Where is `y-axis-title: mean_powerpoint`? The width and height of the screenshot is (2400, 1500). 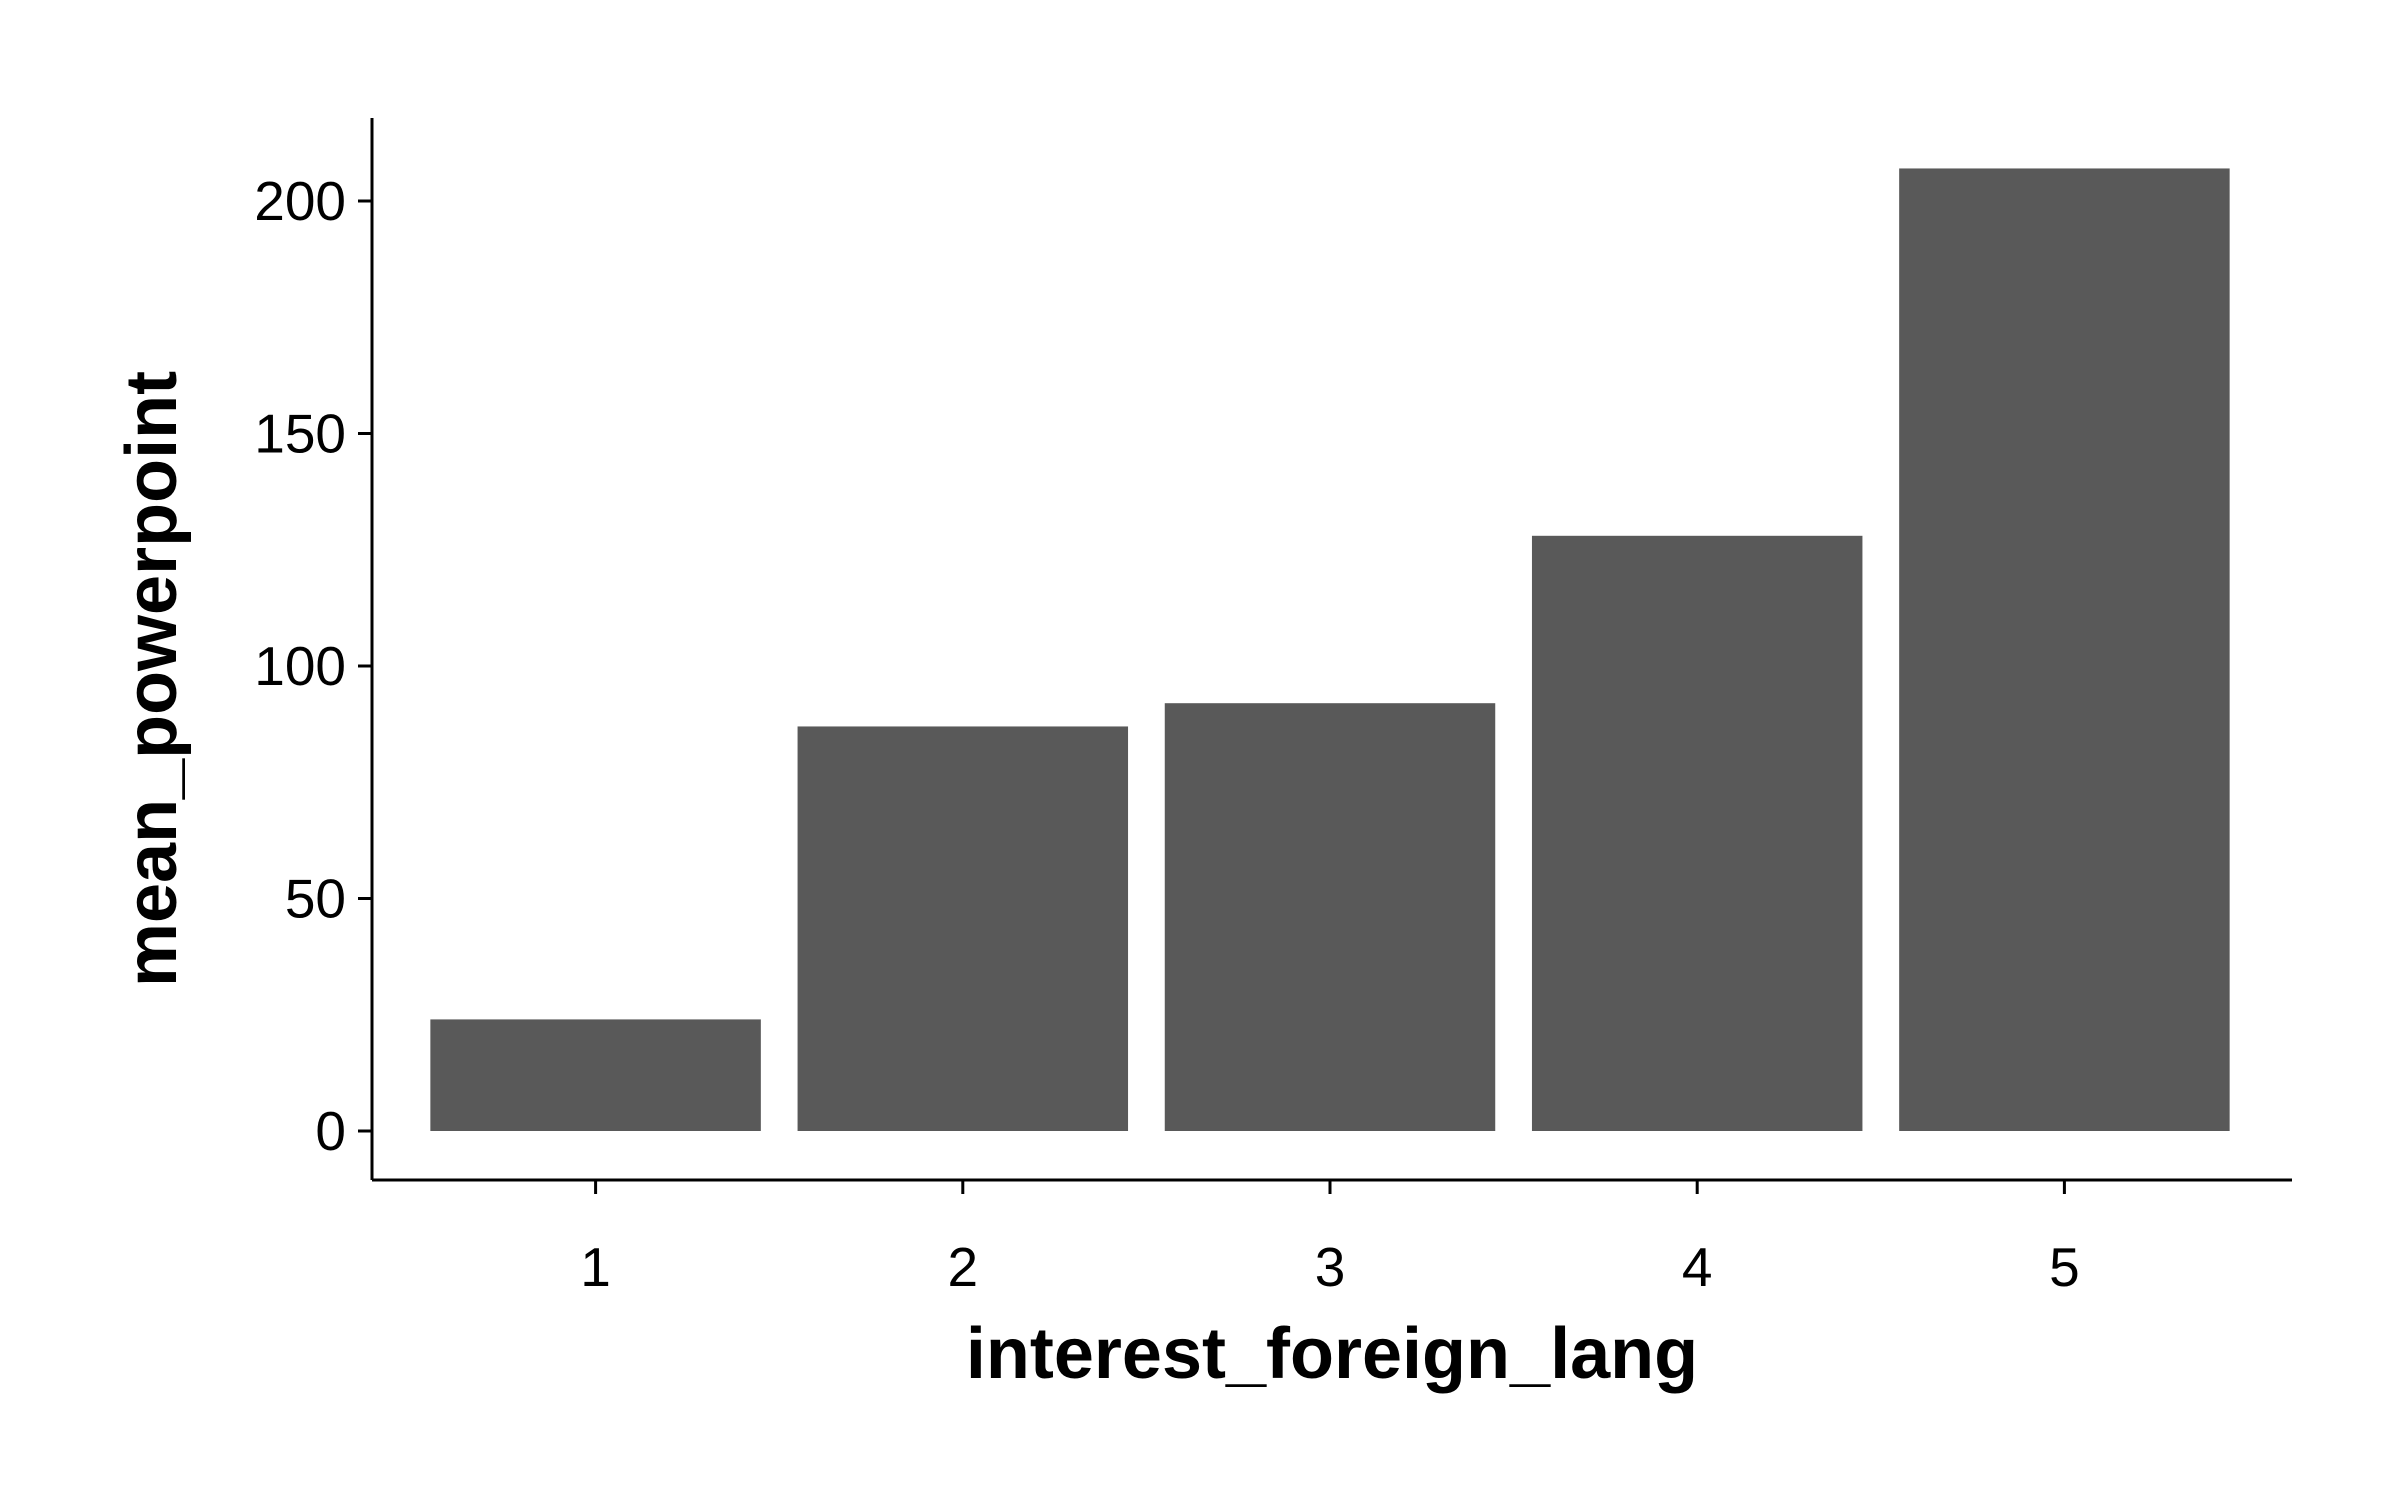 y-axis-title: mean_powerpoint is located at coordinates (152, 679).